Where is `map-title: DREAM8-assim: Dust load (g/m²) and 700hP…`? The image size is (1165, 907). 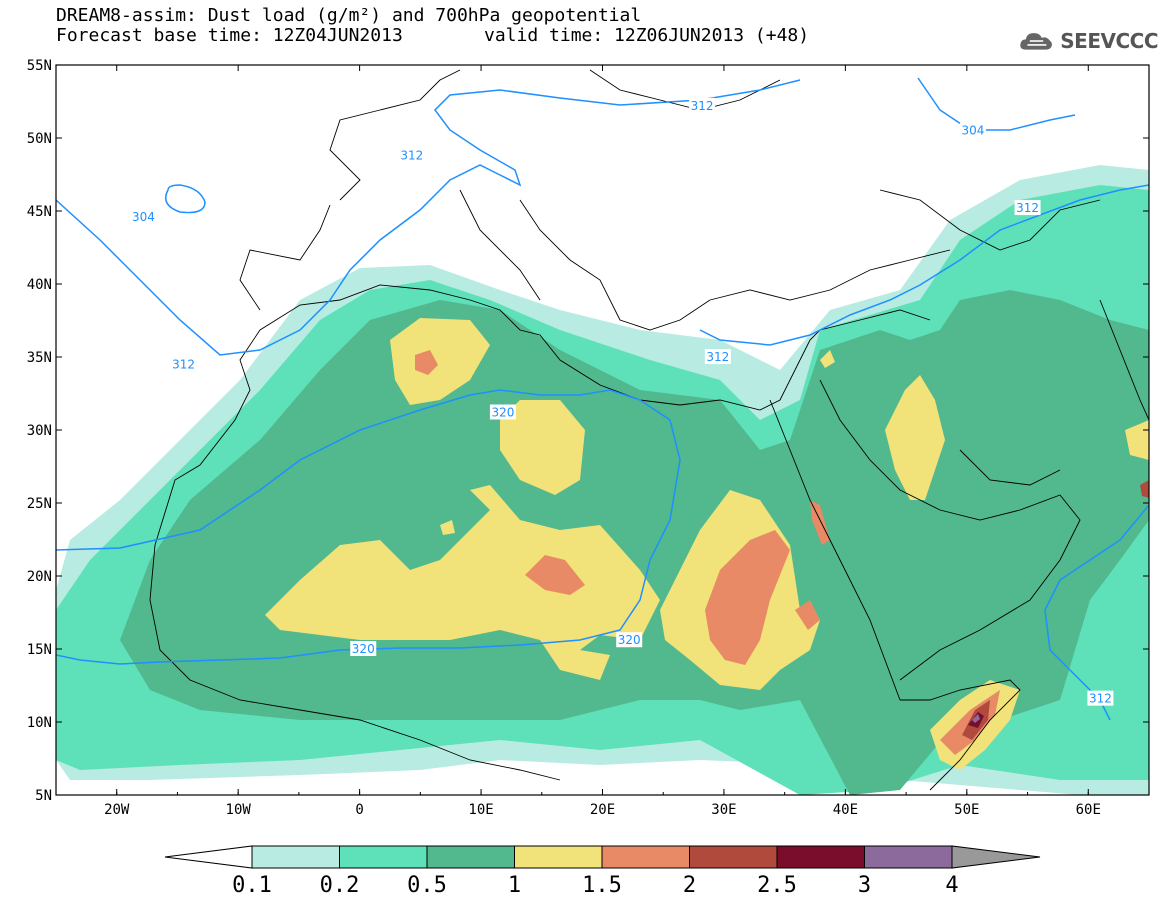
map-title: DREAM8-assim: Dust load (g/m²) and 700hP… is located at coordinates (349, 15).